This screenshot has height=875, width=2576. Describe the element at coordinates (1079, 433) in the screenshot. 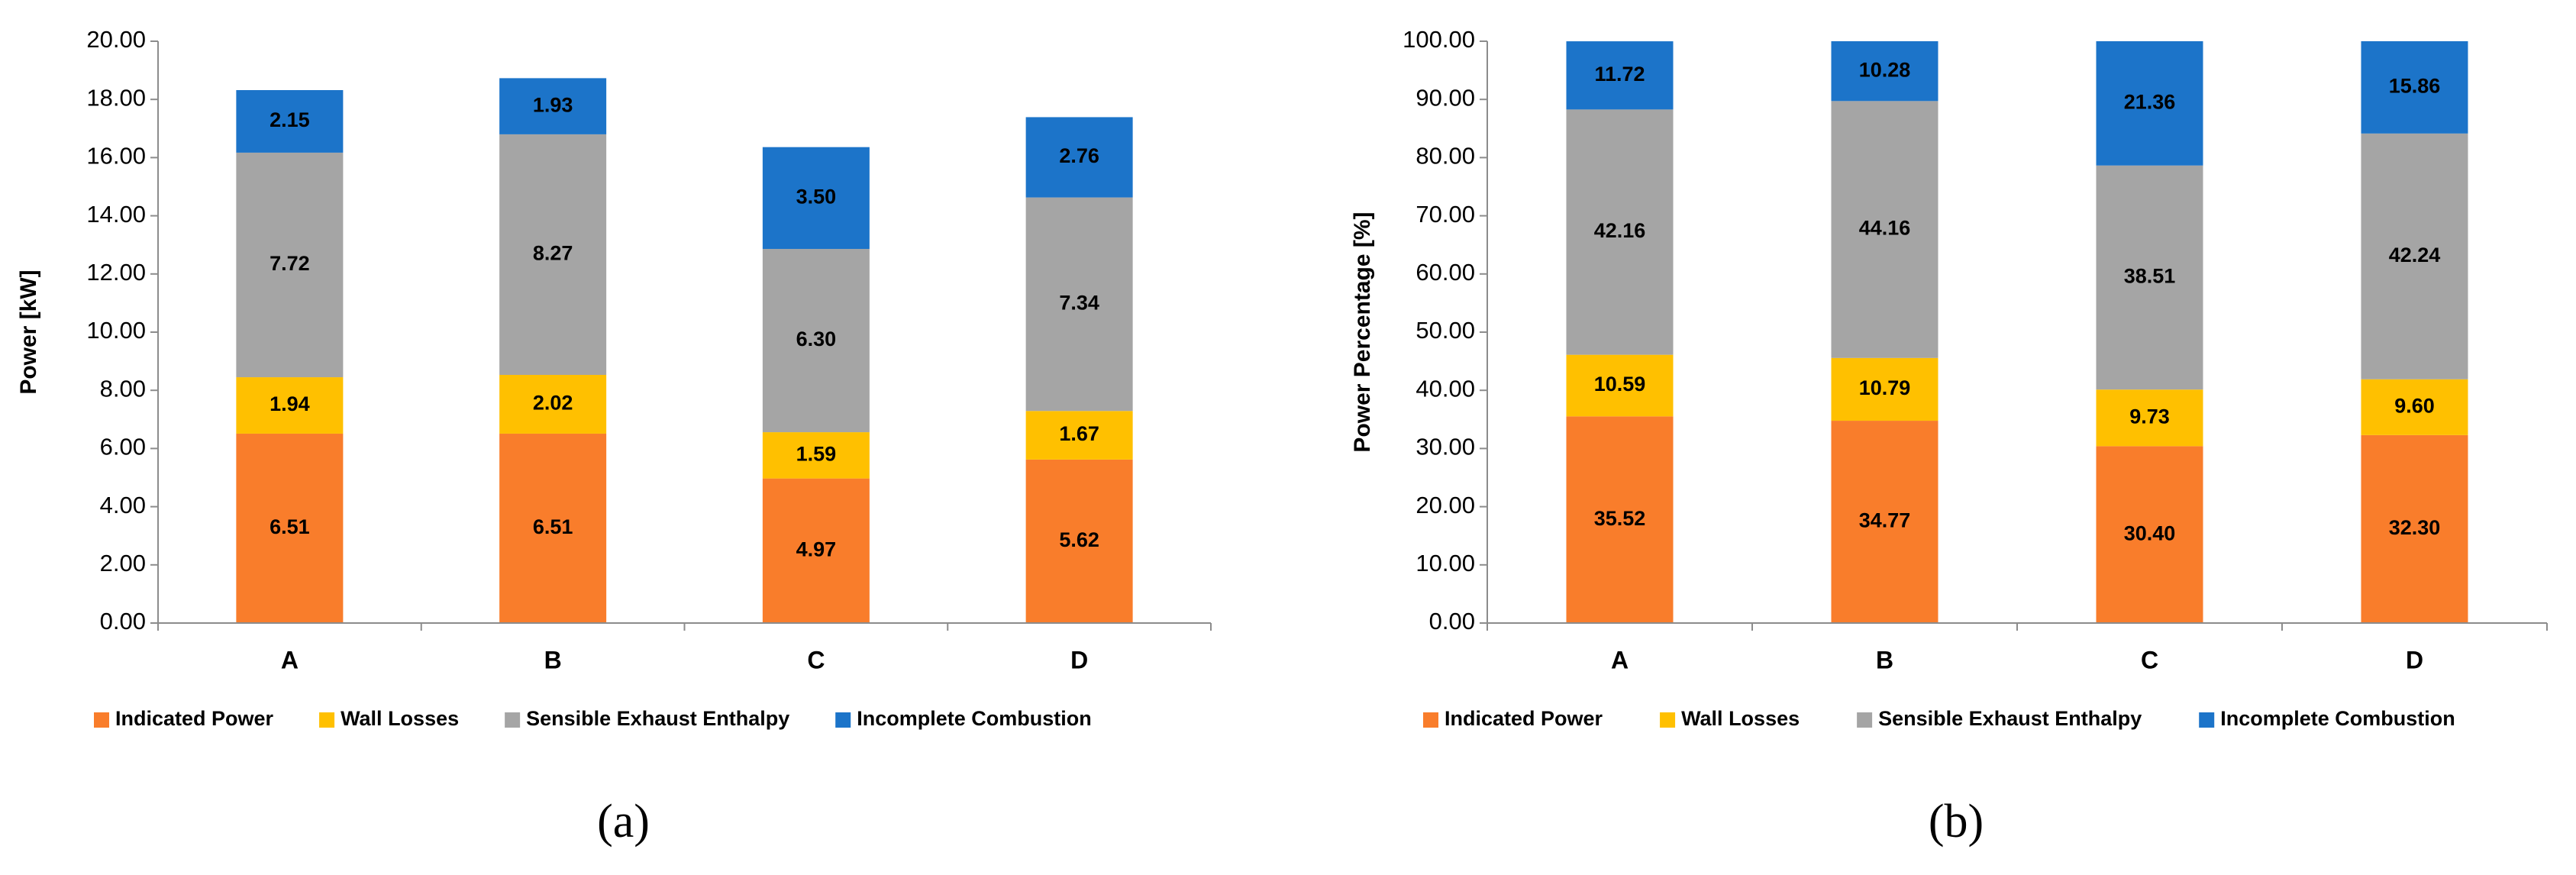

I see `data-label: 1.67` at that location.